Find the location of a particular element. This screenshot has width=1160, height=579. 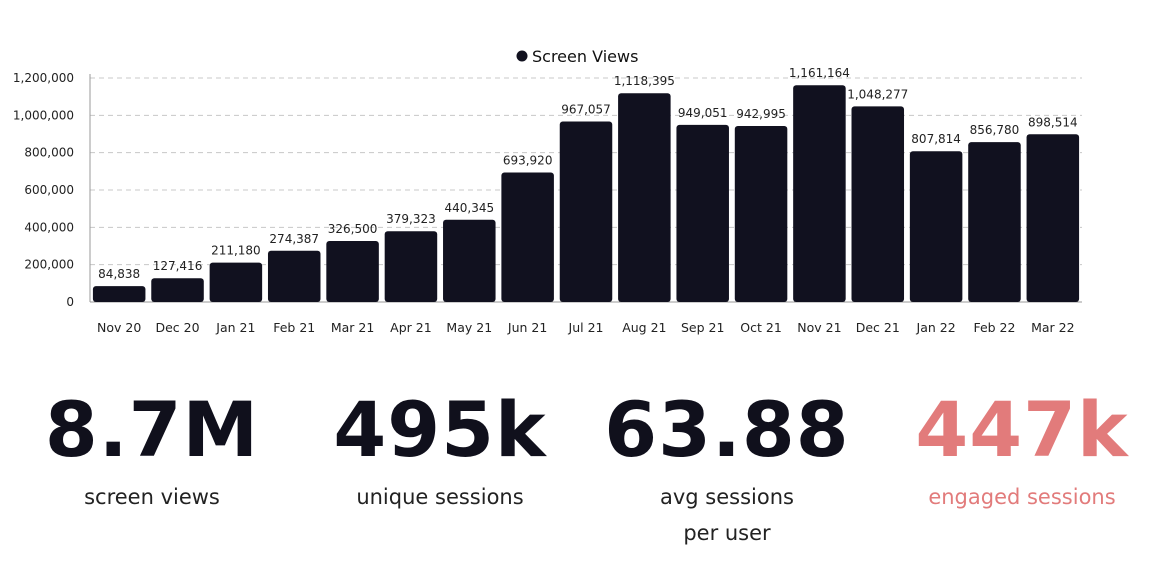

data-label: 898,514 is located at coordinates (1053, 122).